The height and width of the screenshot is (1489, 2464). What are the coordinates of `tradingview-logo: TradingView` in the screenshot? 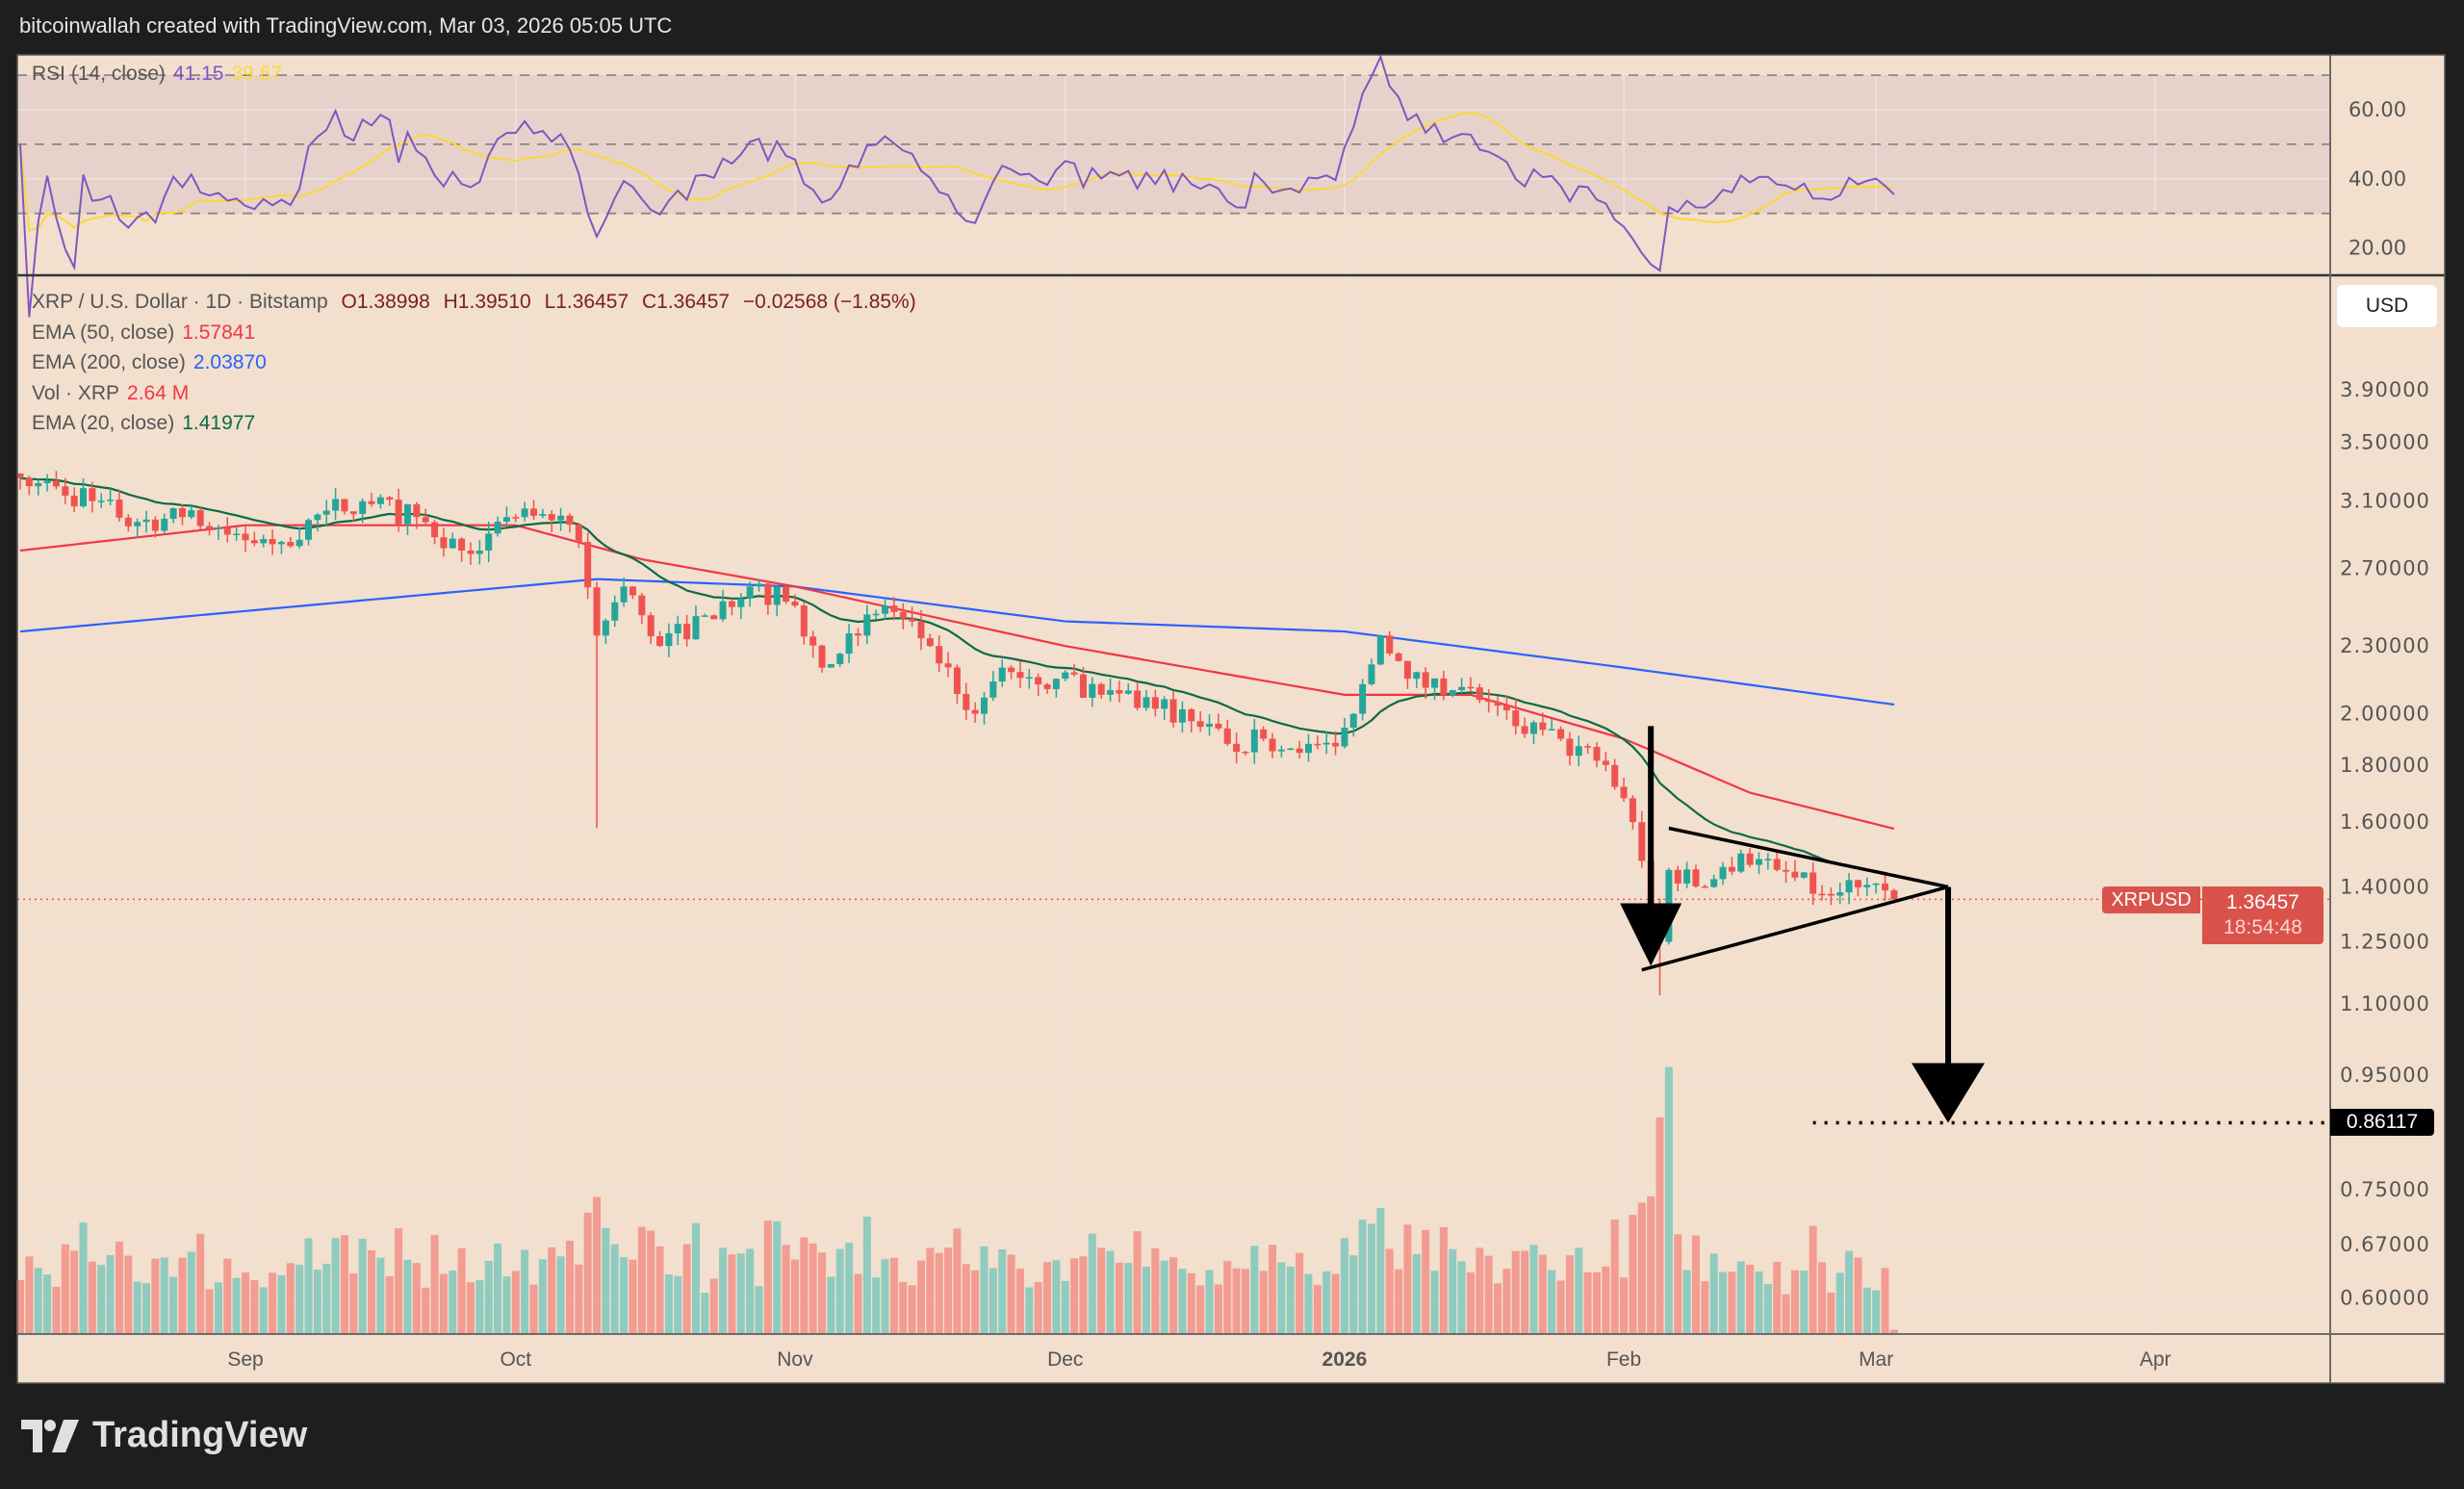 It's located at (164, 1436).